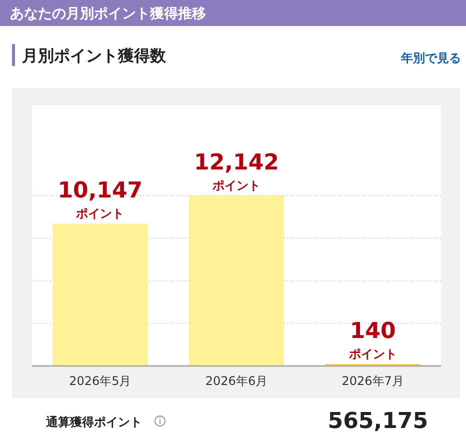 This screenshot has width=466, height=447. I want to click on x-tick-label: 2026年6月, so click(236, 381).